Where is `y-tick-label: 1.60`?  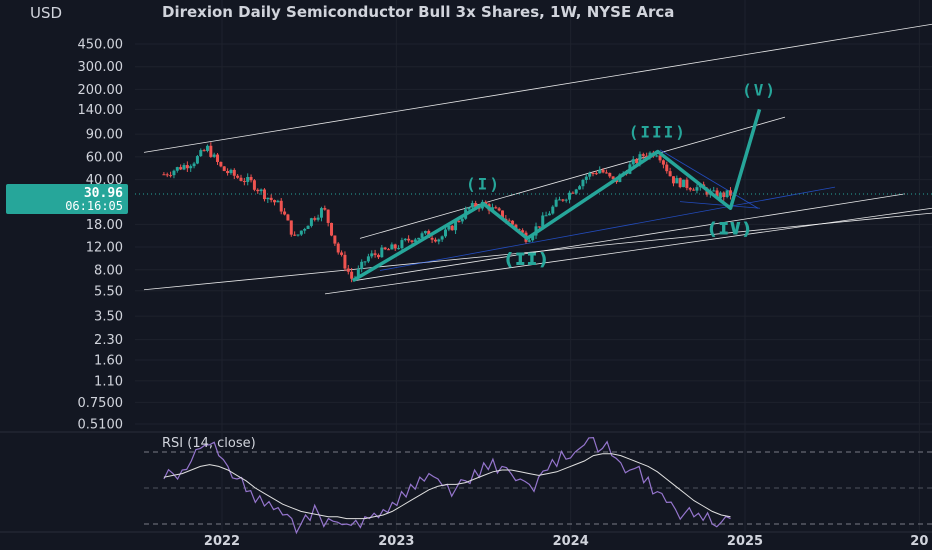
y-tick-label: 1.60 is located at coordinates (108, 360).